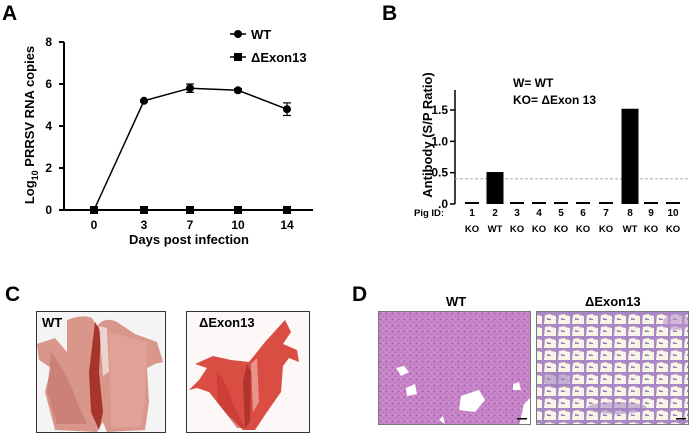  Describe the element at coordinates (52, 322) in the screenshot. I see `lung-wt-label: WT` at that location.